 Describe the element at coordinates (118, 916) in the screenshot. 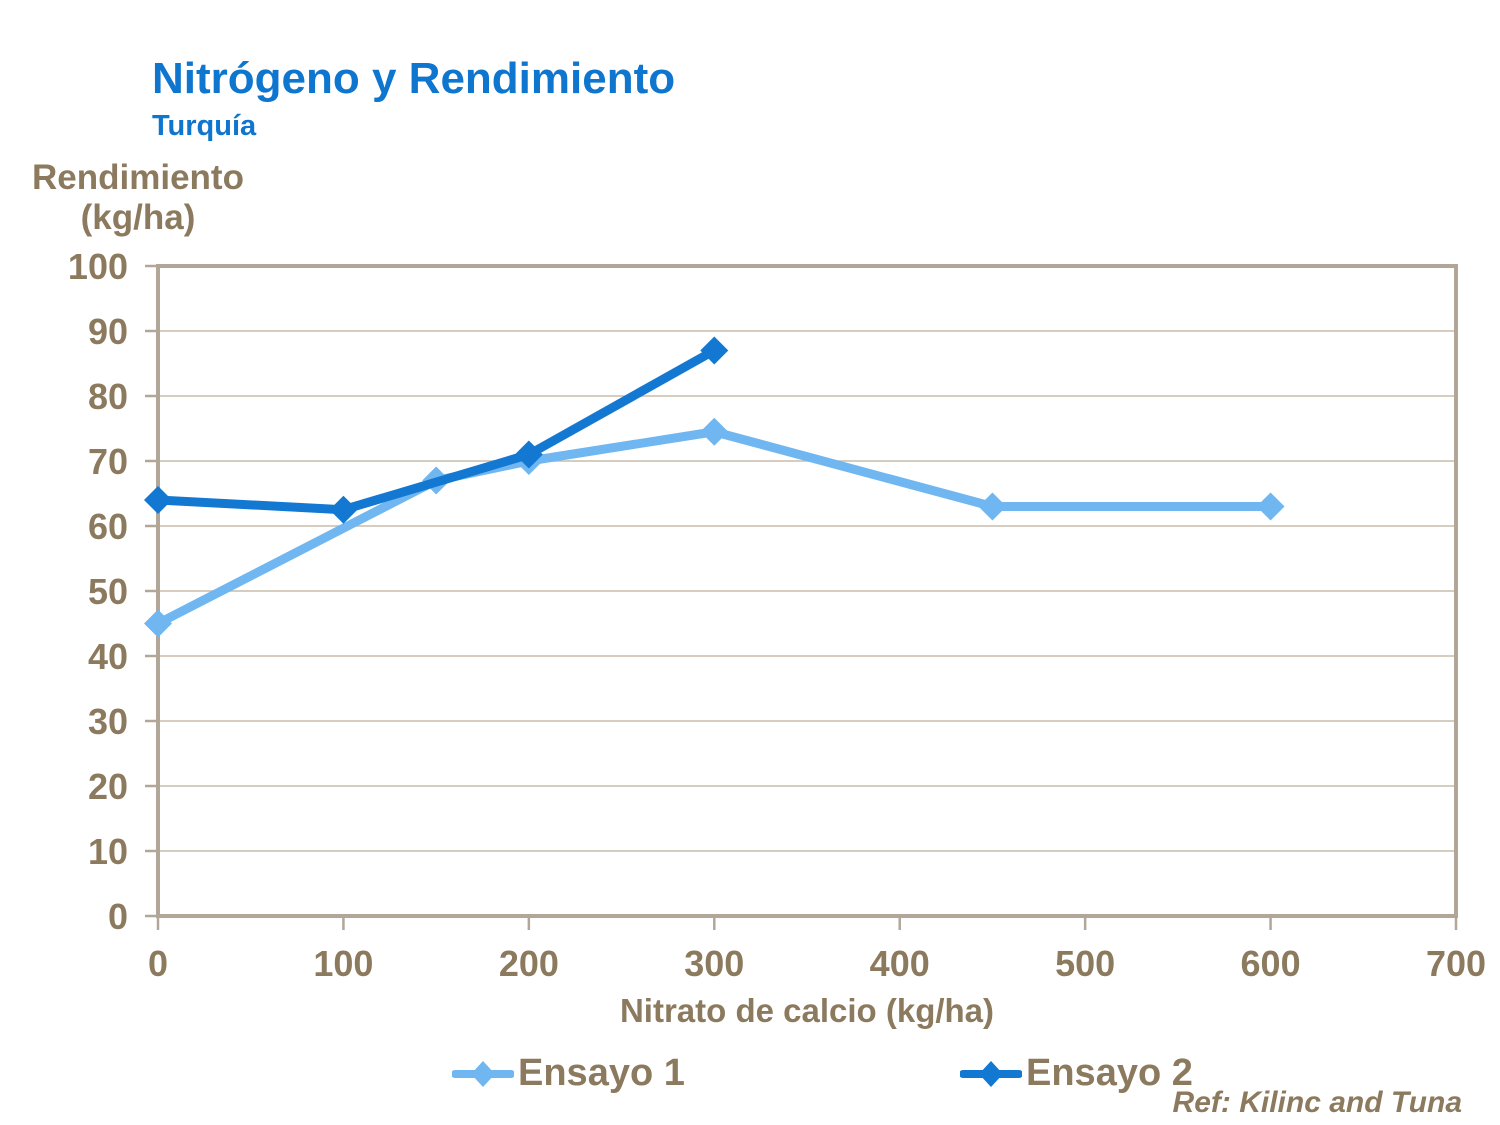

I see `y-tick-label-0: 0` at that location.